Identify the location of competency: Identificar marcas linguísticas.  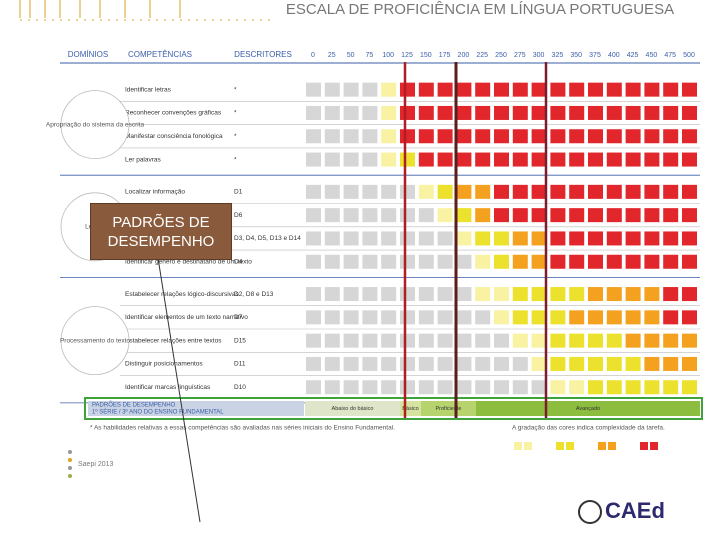
(168, 387).